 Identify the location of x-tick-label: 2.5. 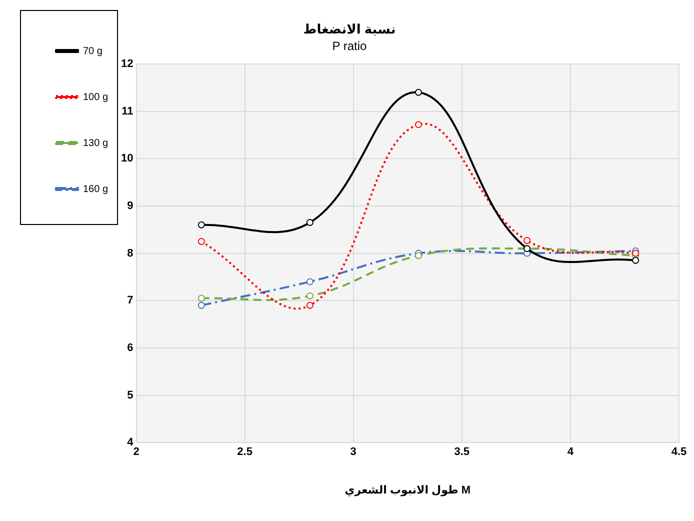
(244, 452).